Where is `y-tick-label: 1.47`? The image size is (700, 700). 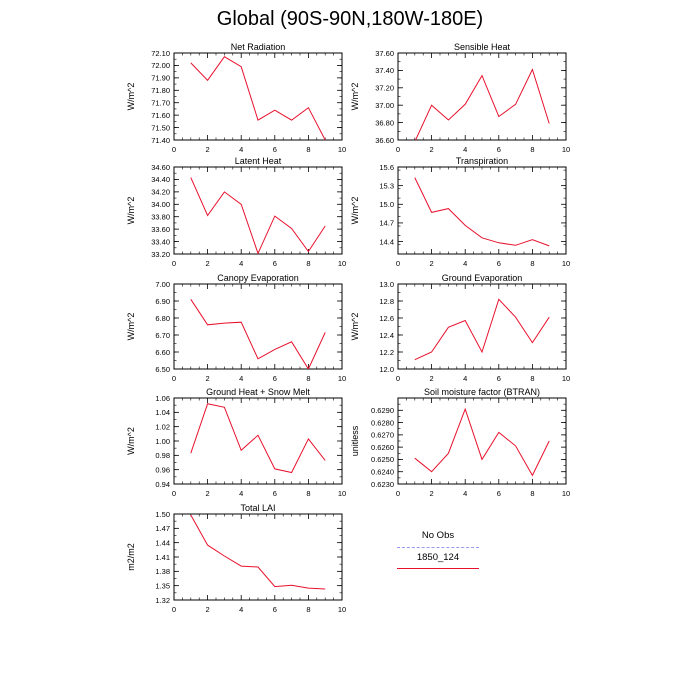 y-tick-label: 1.47 is located at coordinates (162, 528).